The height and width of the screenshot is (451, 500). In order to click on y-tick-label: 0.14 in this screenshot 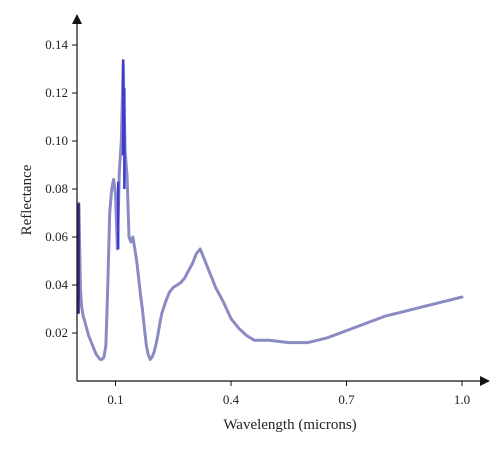, I will do `click(56, 44)`.